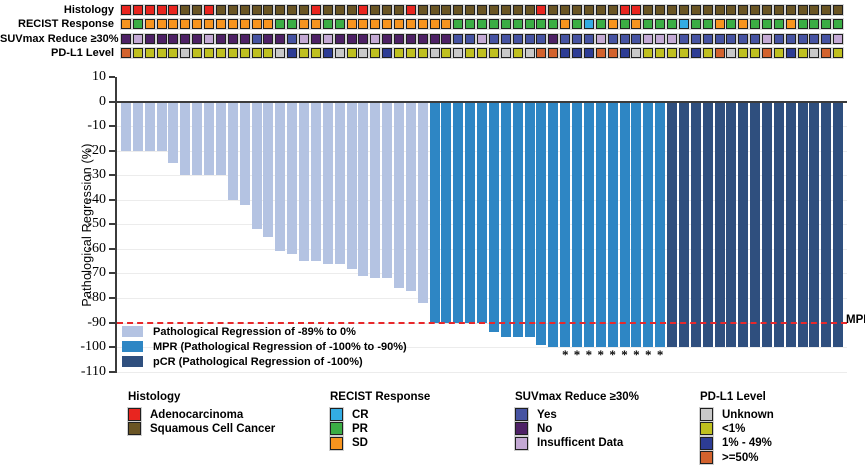 This screenshot has width=865, height=472. Describe the element at coordinates (213, 428) in the screenshot. I see `legend-item-label: Squamous Cell Cancer` at that location.